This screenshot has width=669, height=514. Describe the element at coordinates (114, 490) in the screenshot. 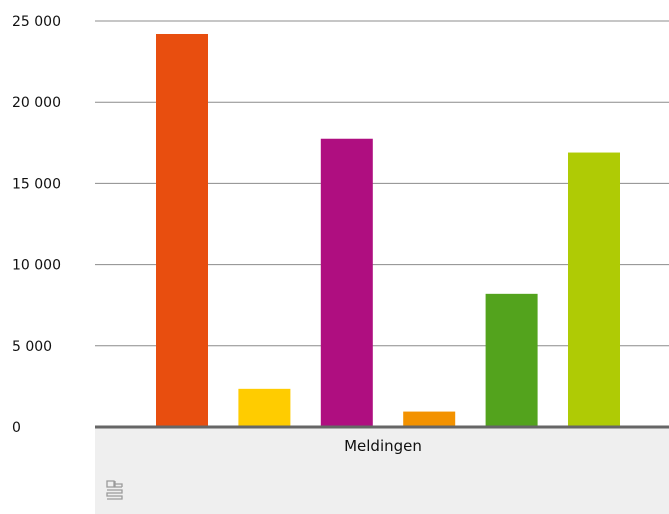

I see `cbs-logo-icon` at that location.